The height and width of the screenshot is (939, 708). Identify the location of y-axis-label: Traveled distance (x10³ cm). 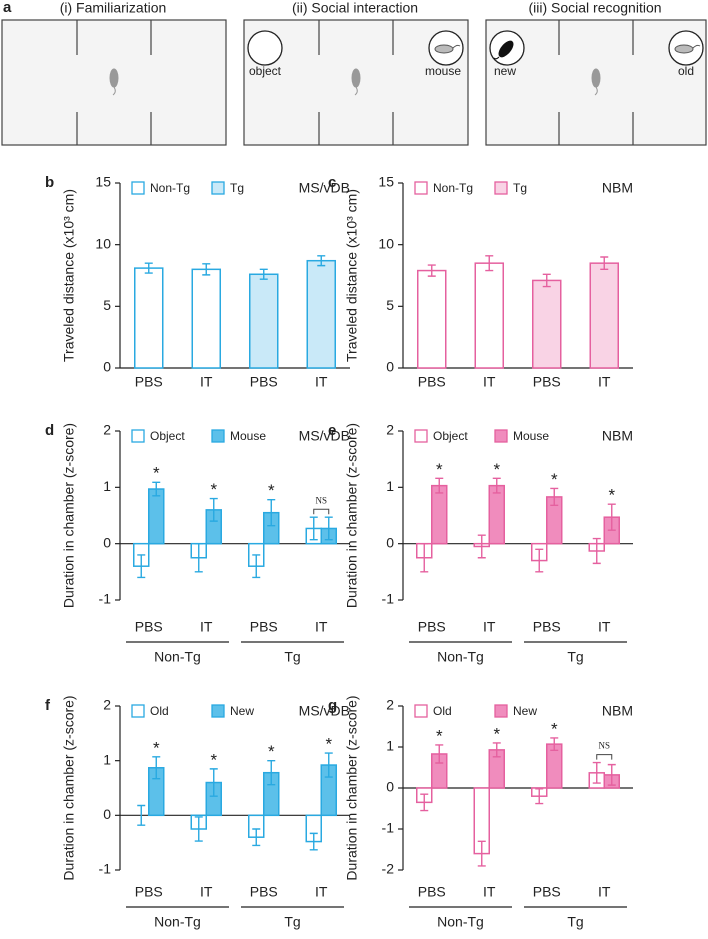
(352, 275).